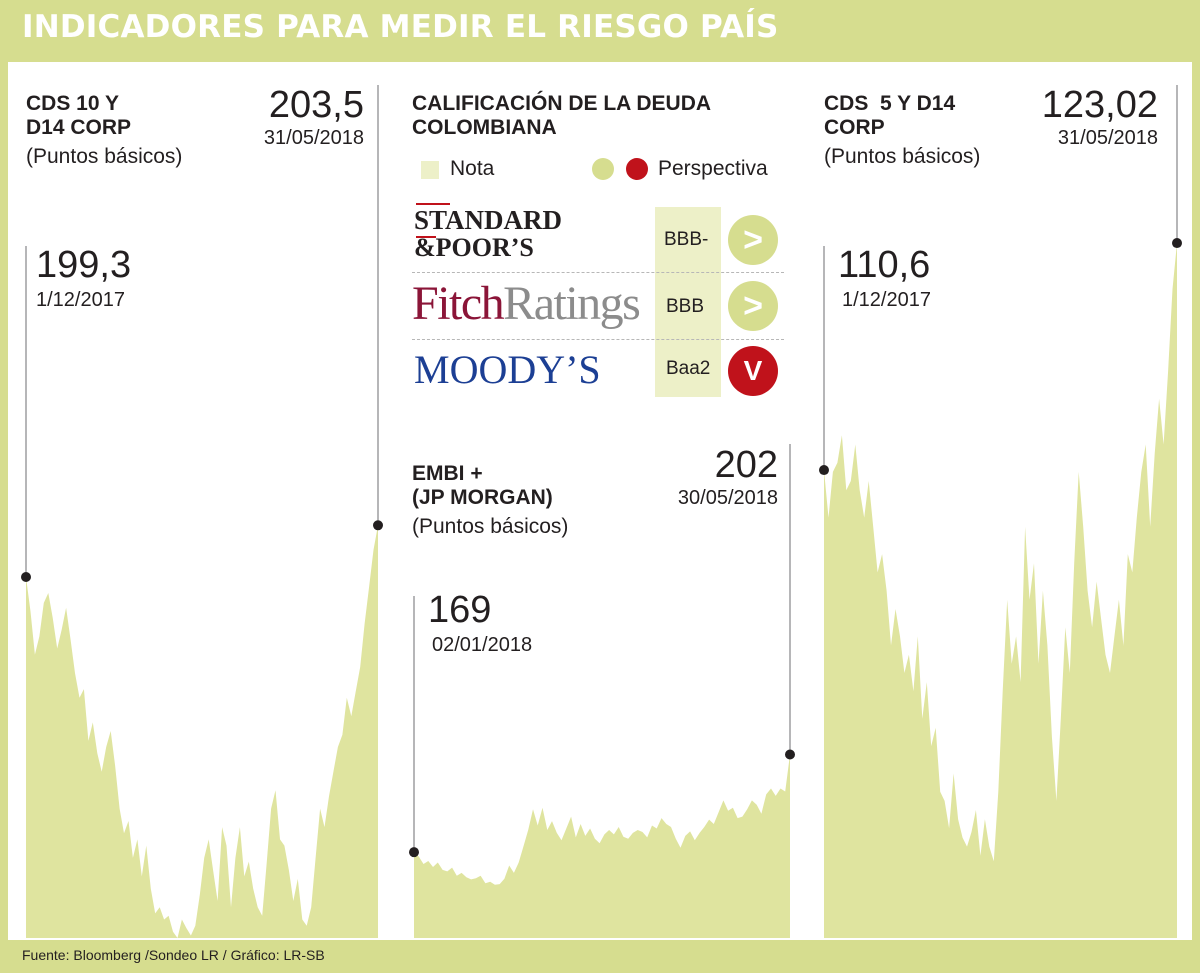 This screenshot has width=1200, height=973. Describe the element at coordinates (72, 103) in the screenshot. I see `cds10-title-line1: CDS 10 Y` at that location.